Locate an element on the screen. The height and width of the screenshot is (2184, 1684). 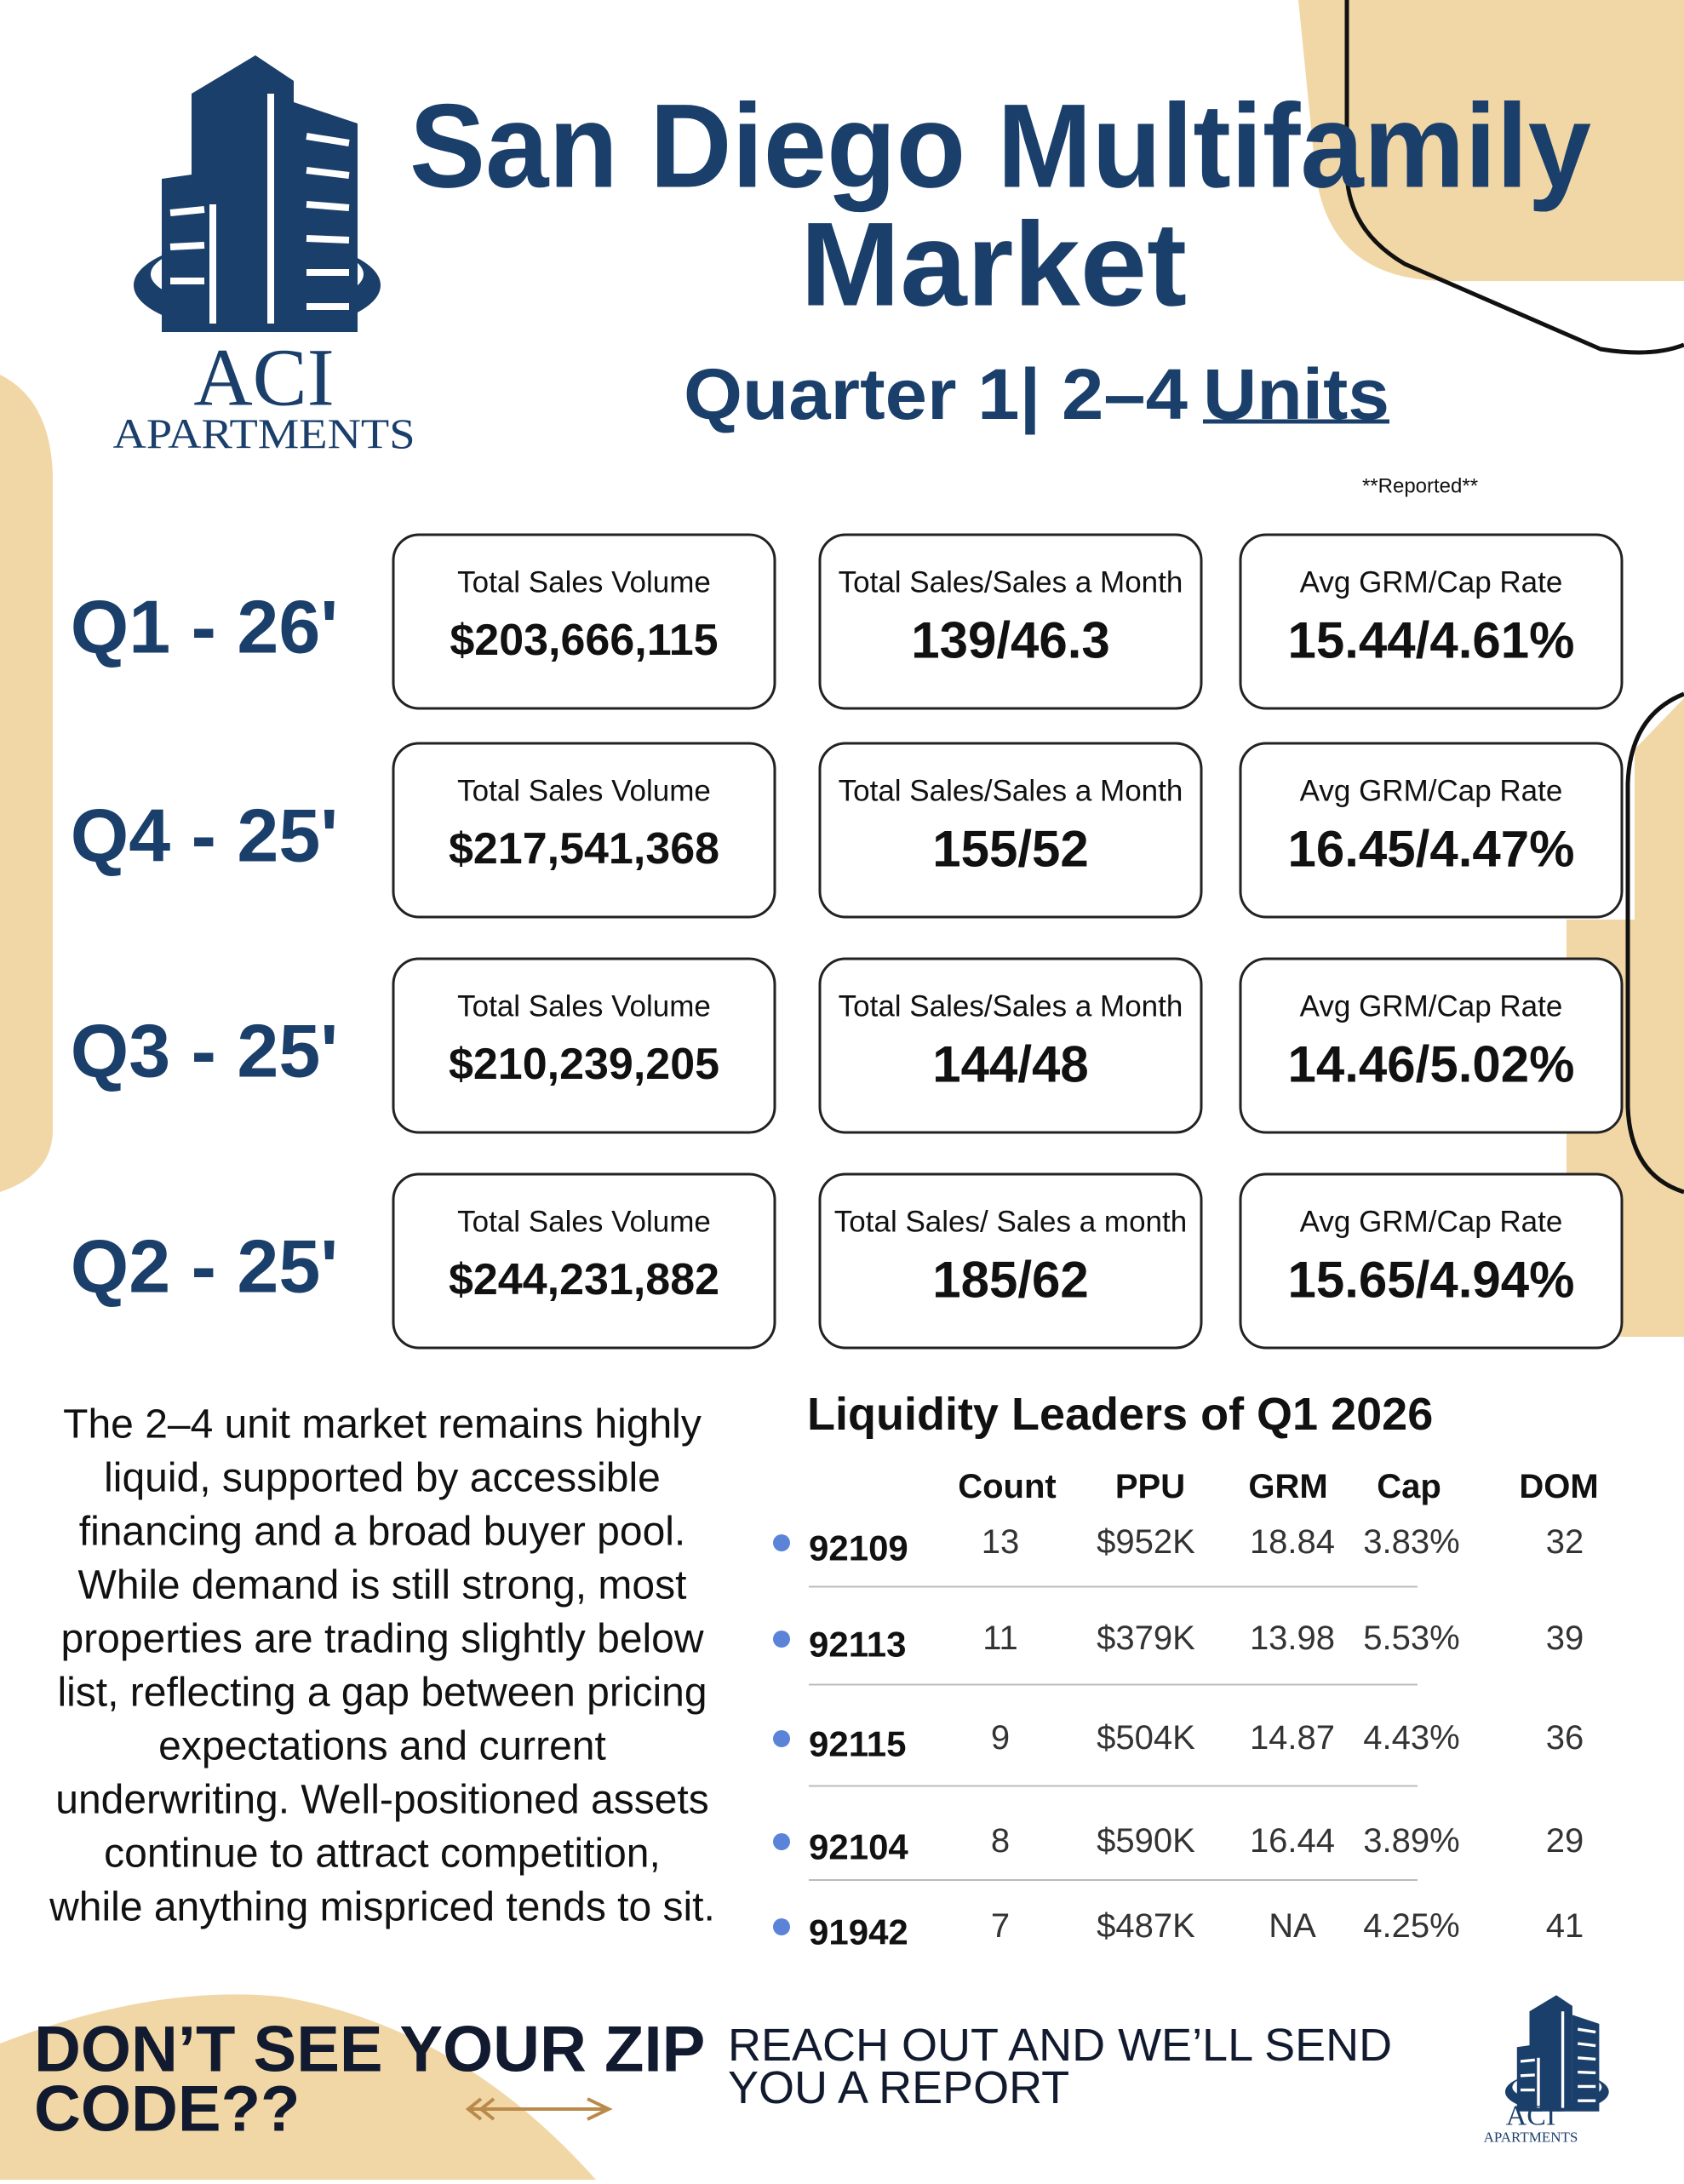
table-cell: 8 is located at coordinates (1000, 1841).